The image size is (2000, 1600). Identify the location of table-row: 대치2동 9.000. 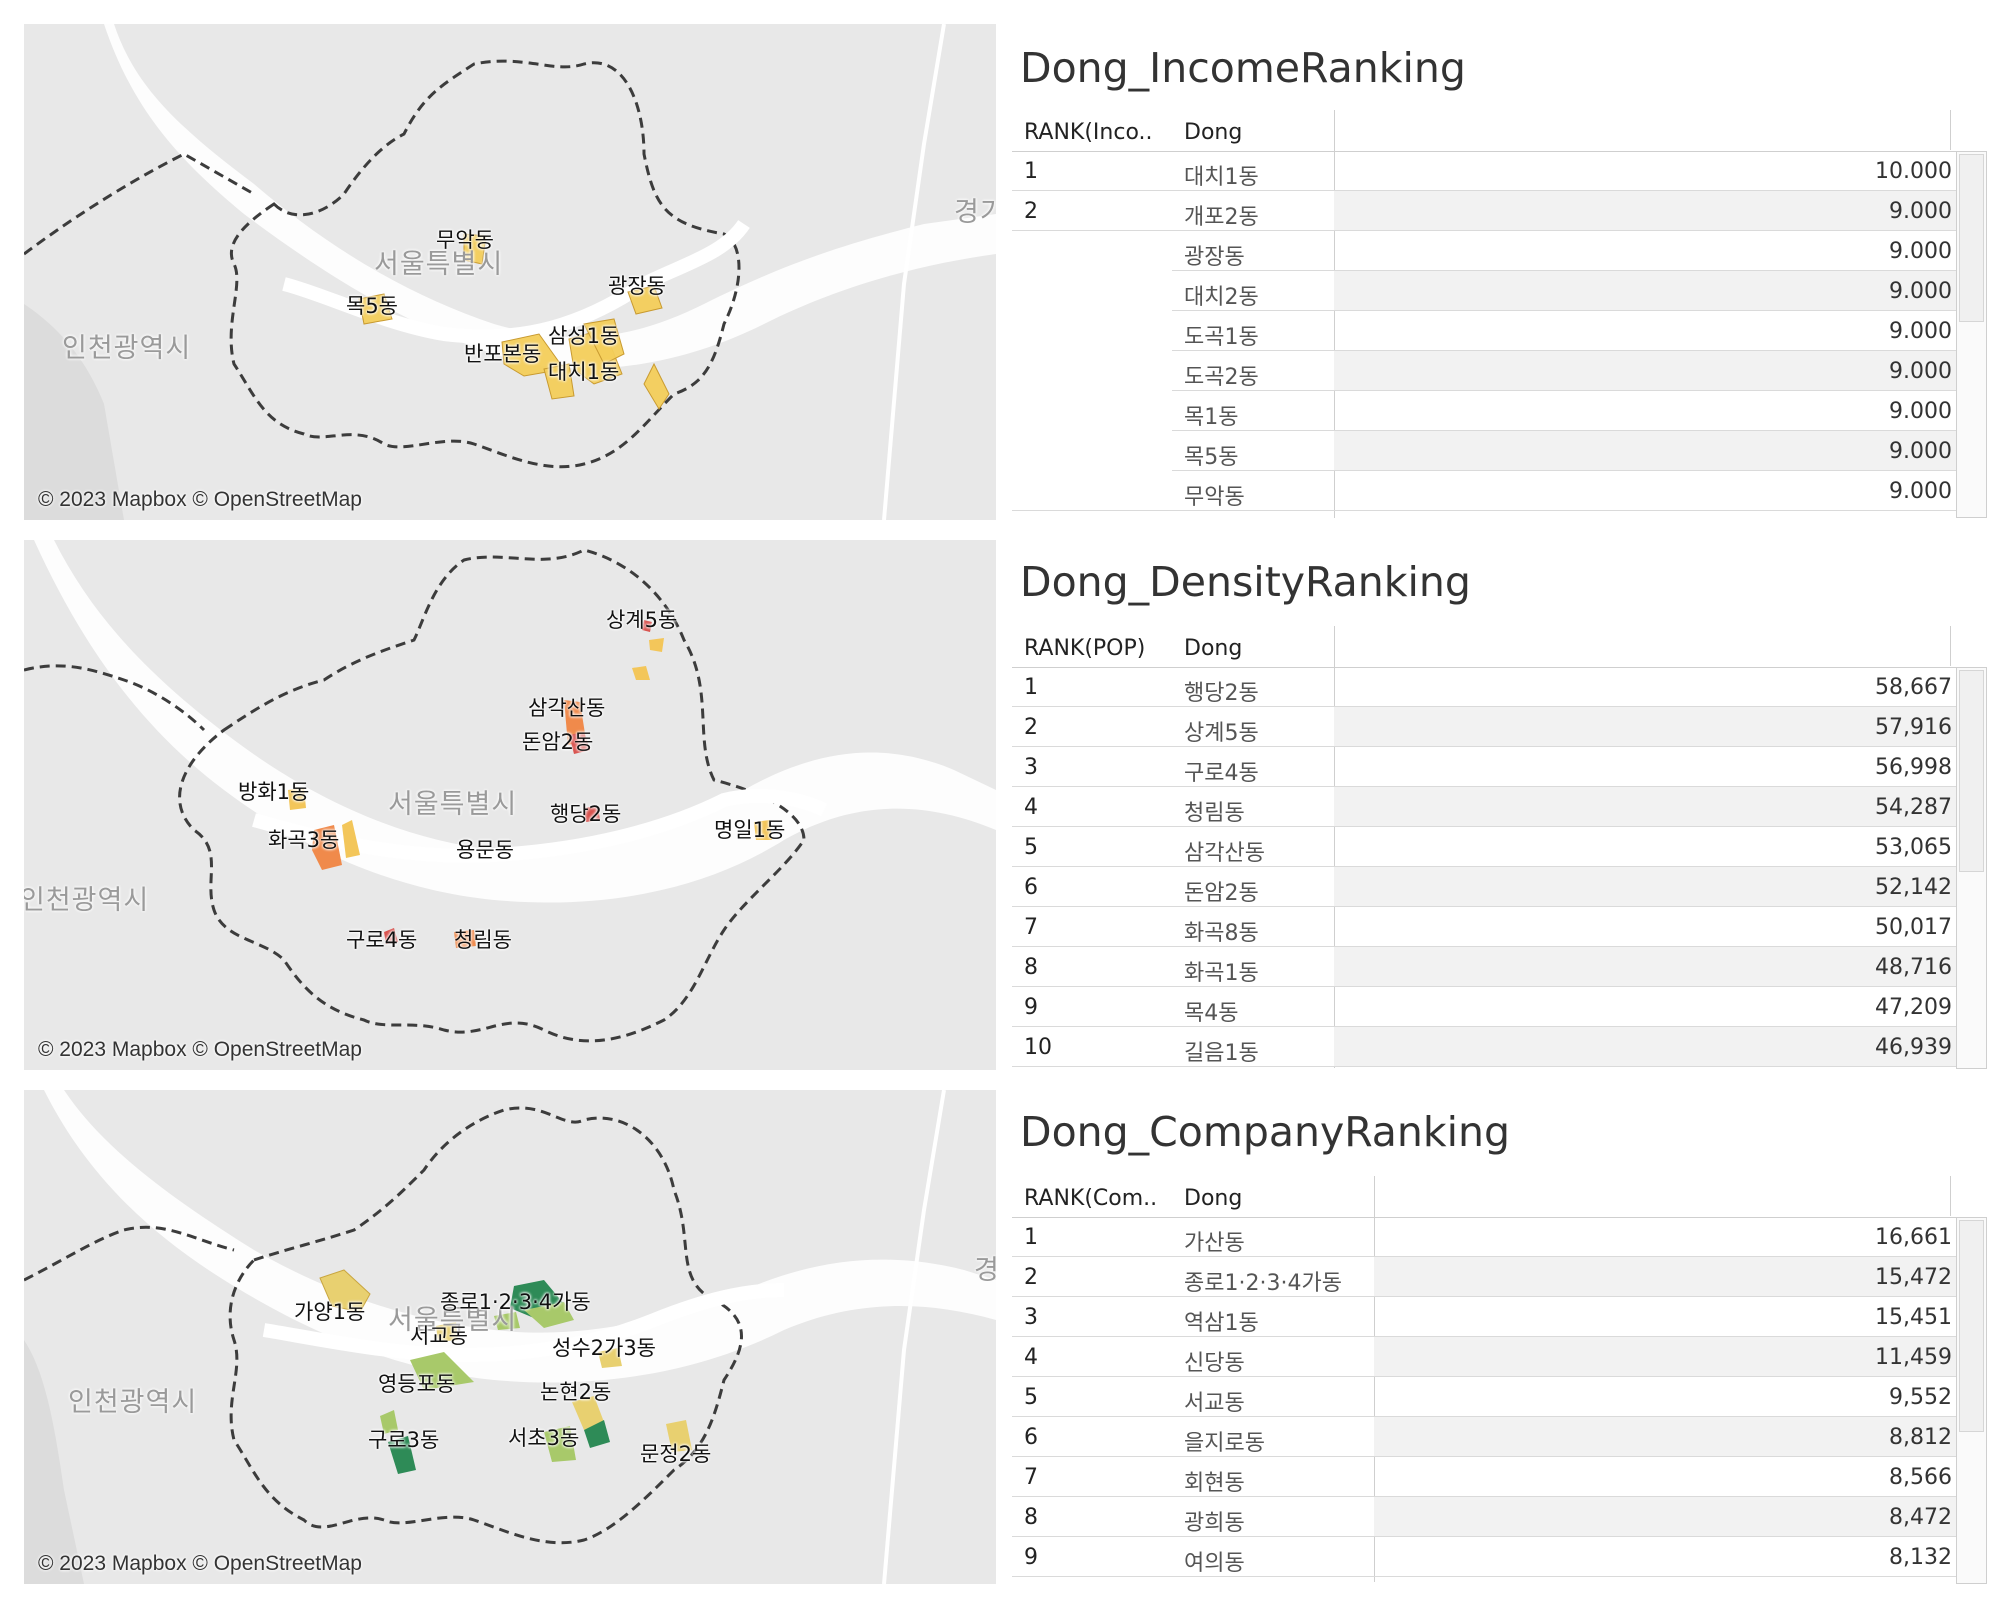
(1487, 291).